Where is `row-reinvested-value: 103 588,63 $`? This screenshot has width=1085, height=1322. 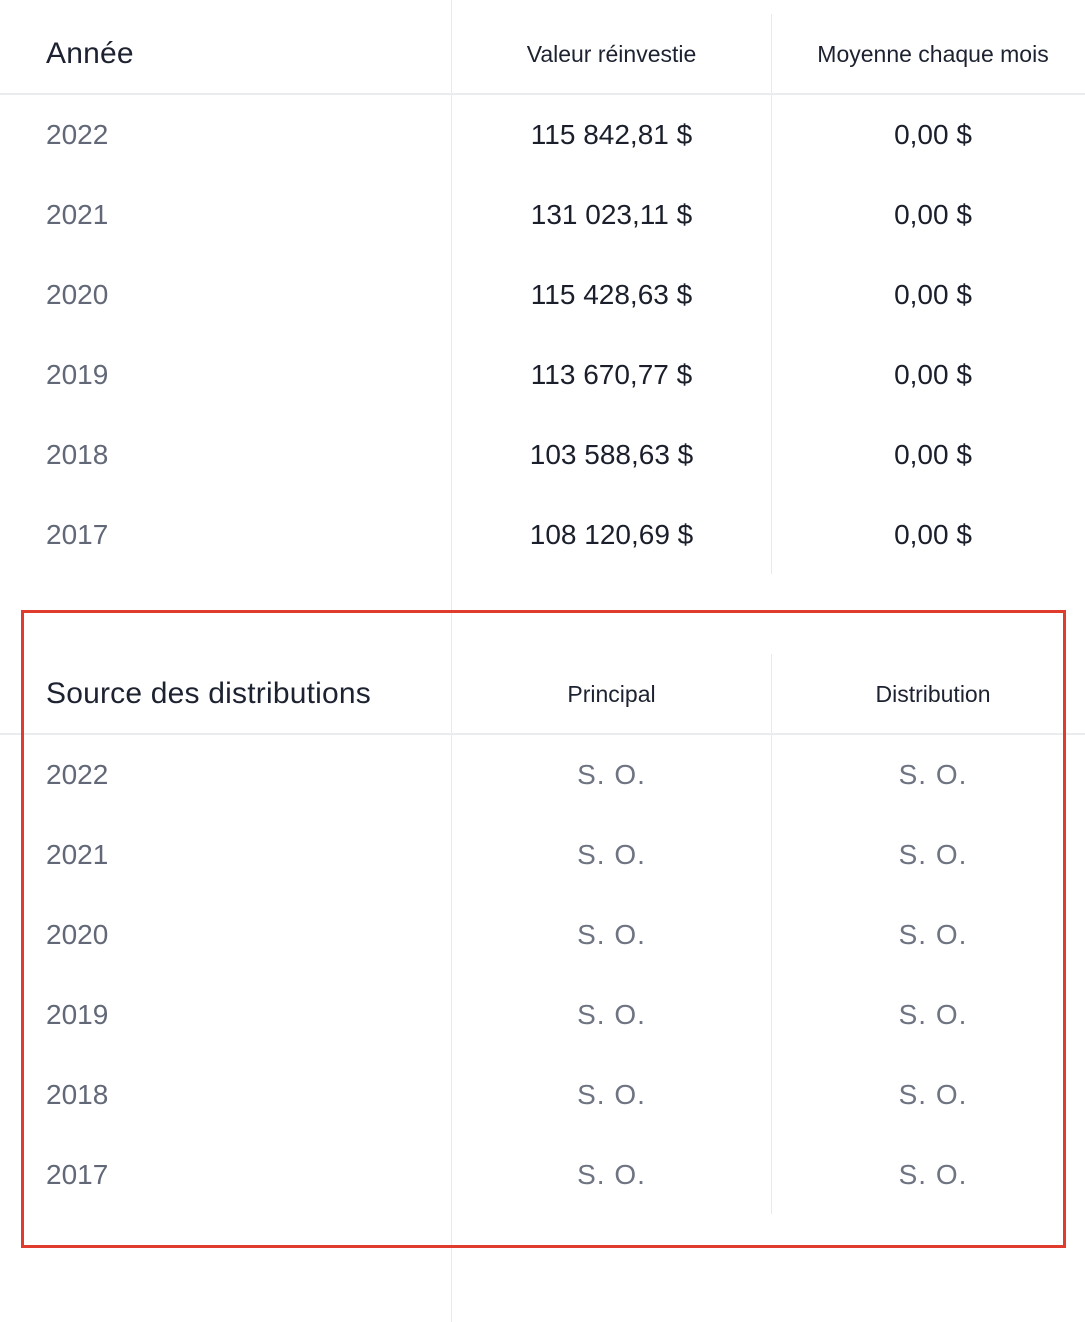 row-reinvested-value: 103 588,63 $ is located at coordinates (611, 454).